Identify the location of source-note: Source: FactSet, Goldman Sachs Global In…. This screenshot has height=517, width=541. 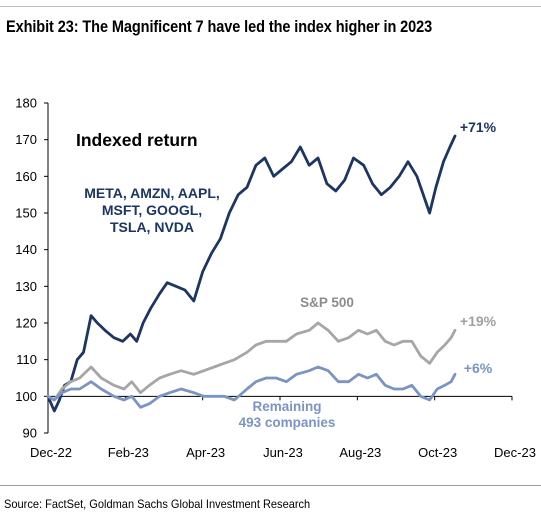
(157, 504).